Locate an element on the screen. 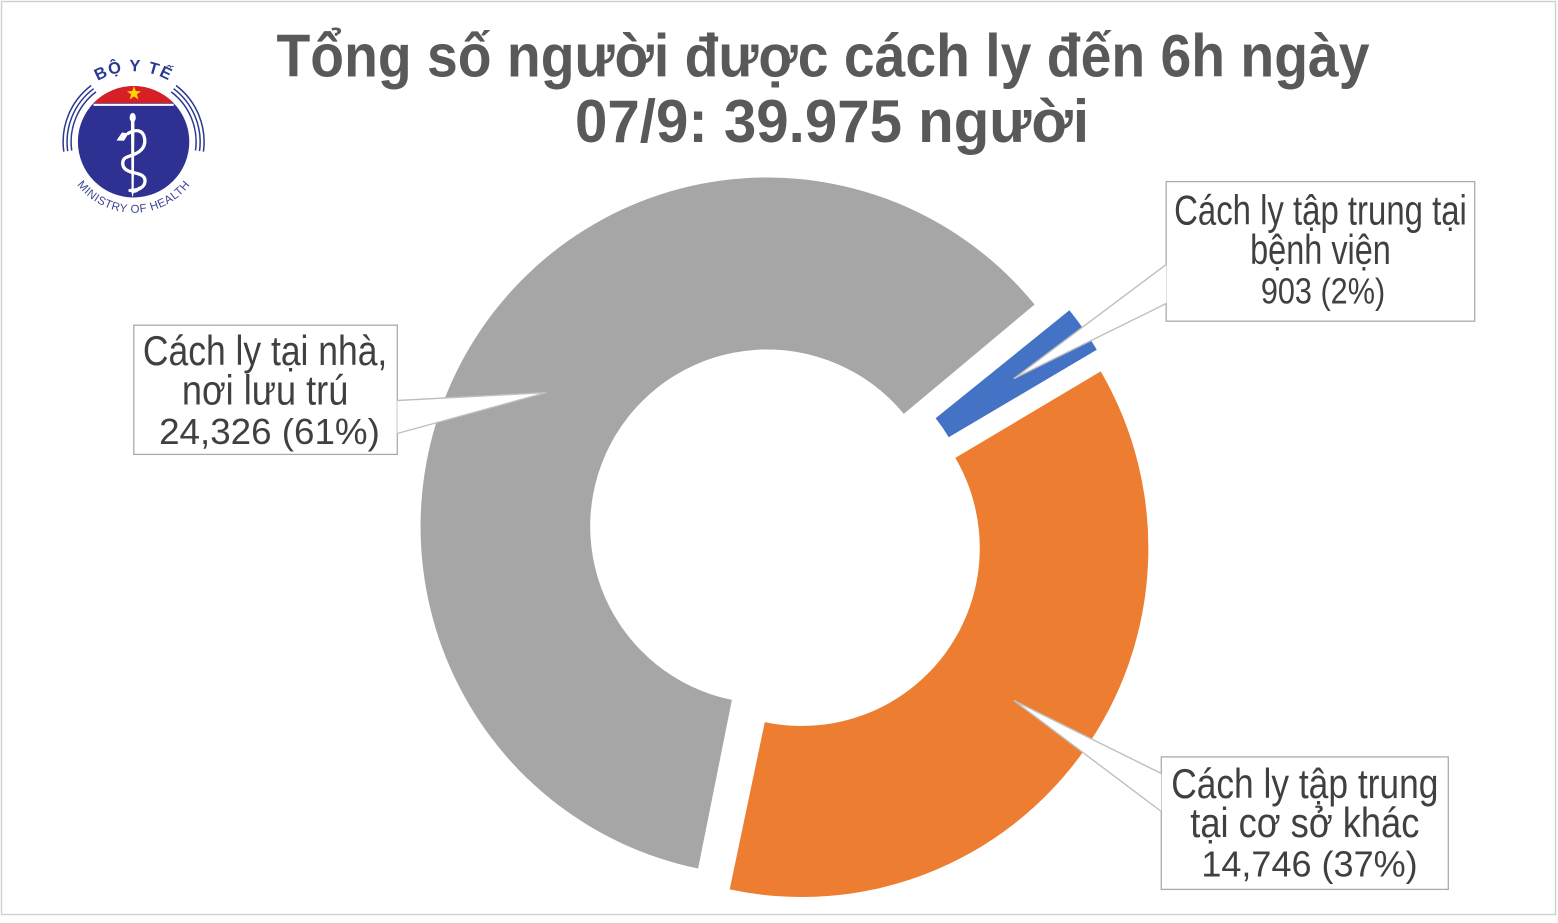 Image resolution: width=1558 pixels, height=923 pixels. svg-text:Tổng số người được cách ly đến: Tổng số người được cách ly đến 6h ngày is located at coordinates (824, 55).